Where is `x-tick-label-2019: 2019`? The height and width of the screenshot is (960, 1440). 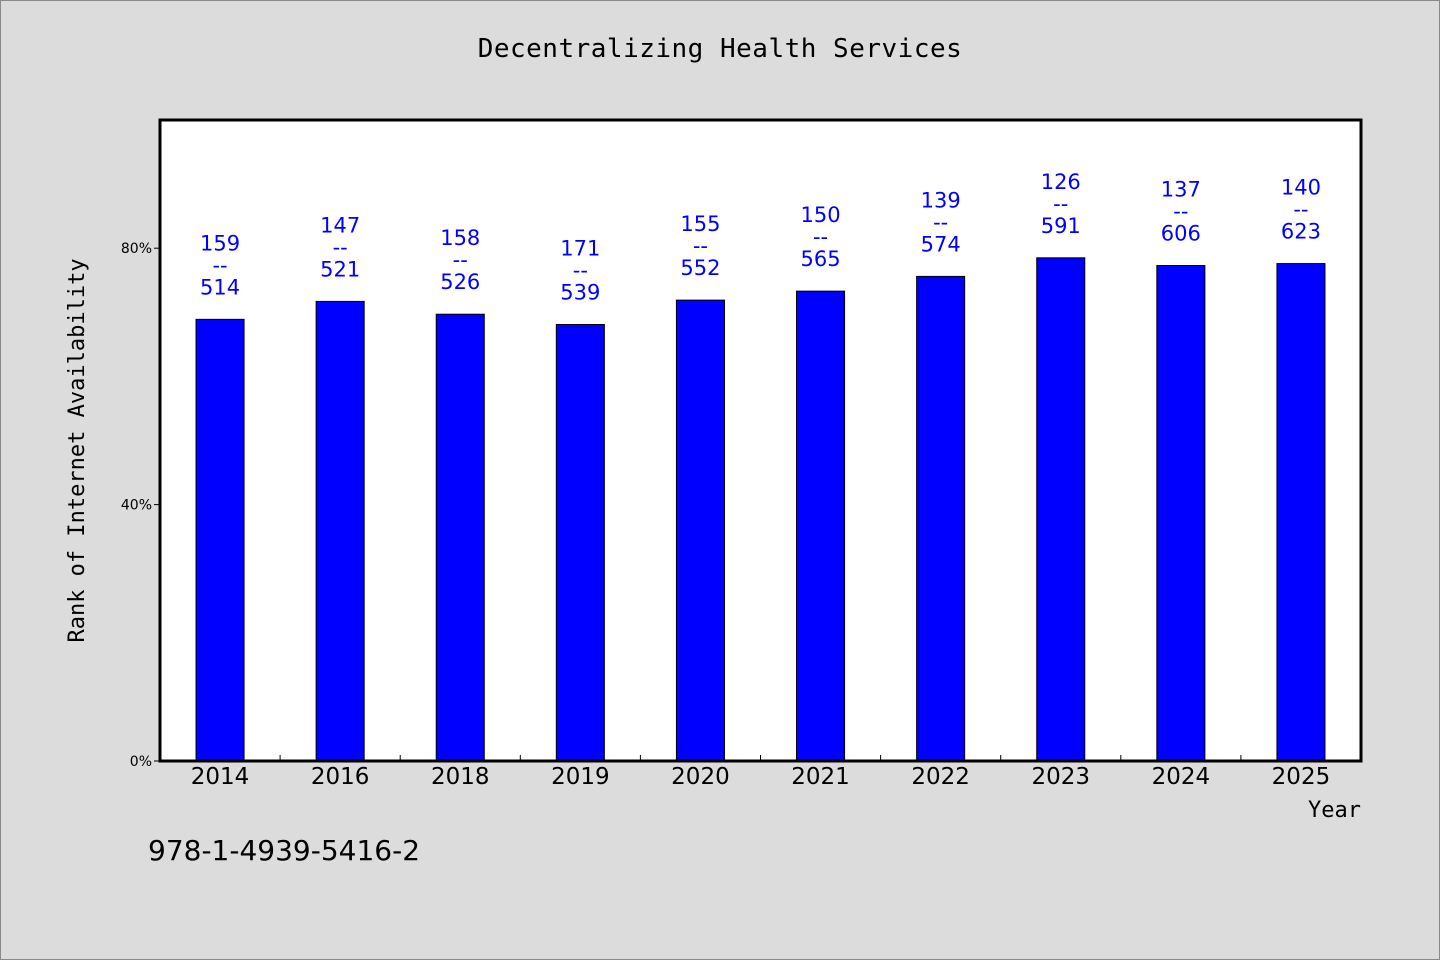
x-tick-label-2019: 2019 is located at coordinates (580, 777).